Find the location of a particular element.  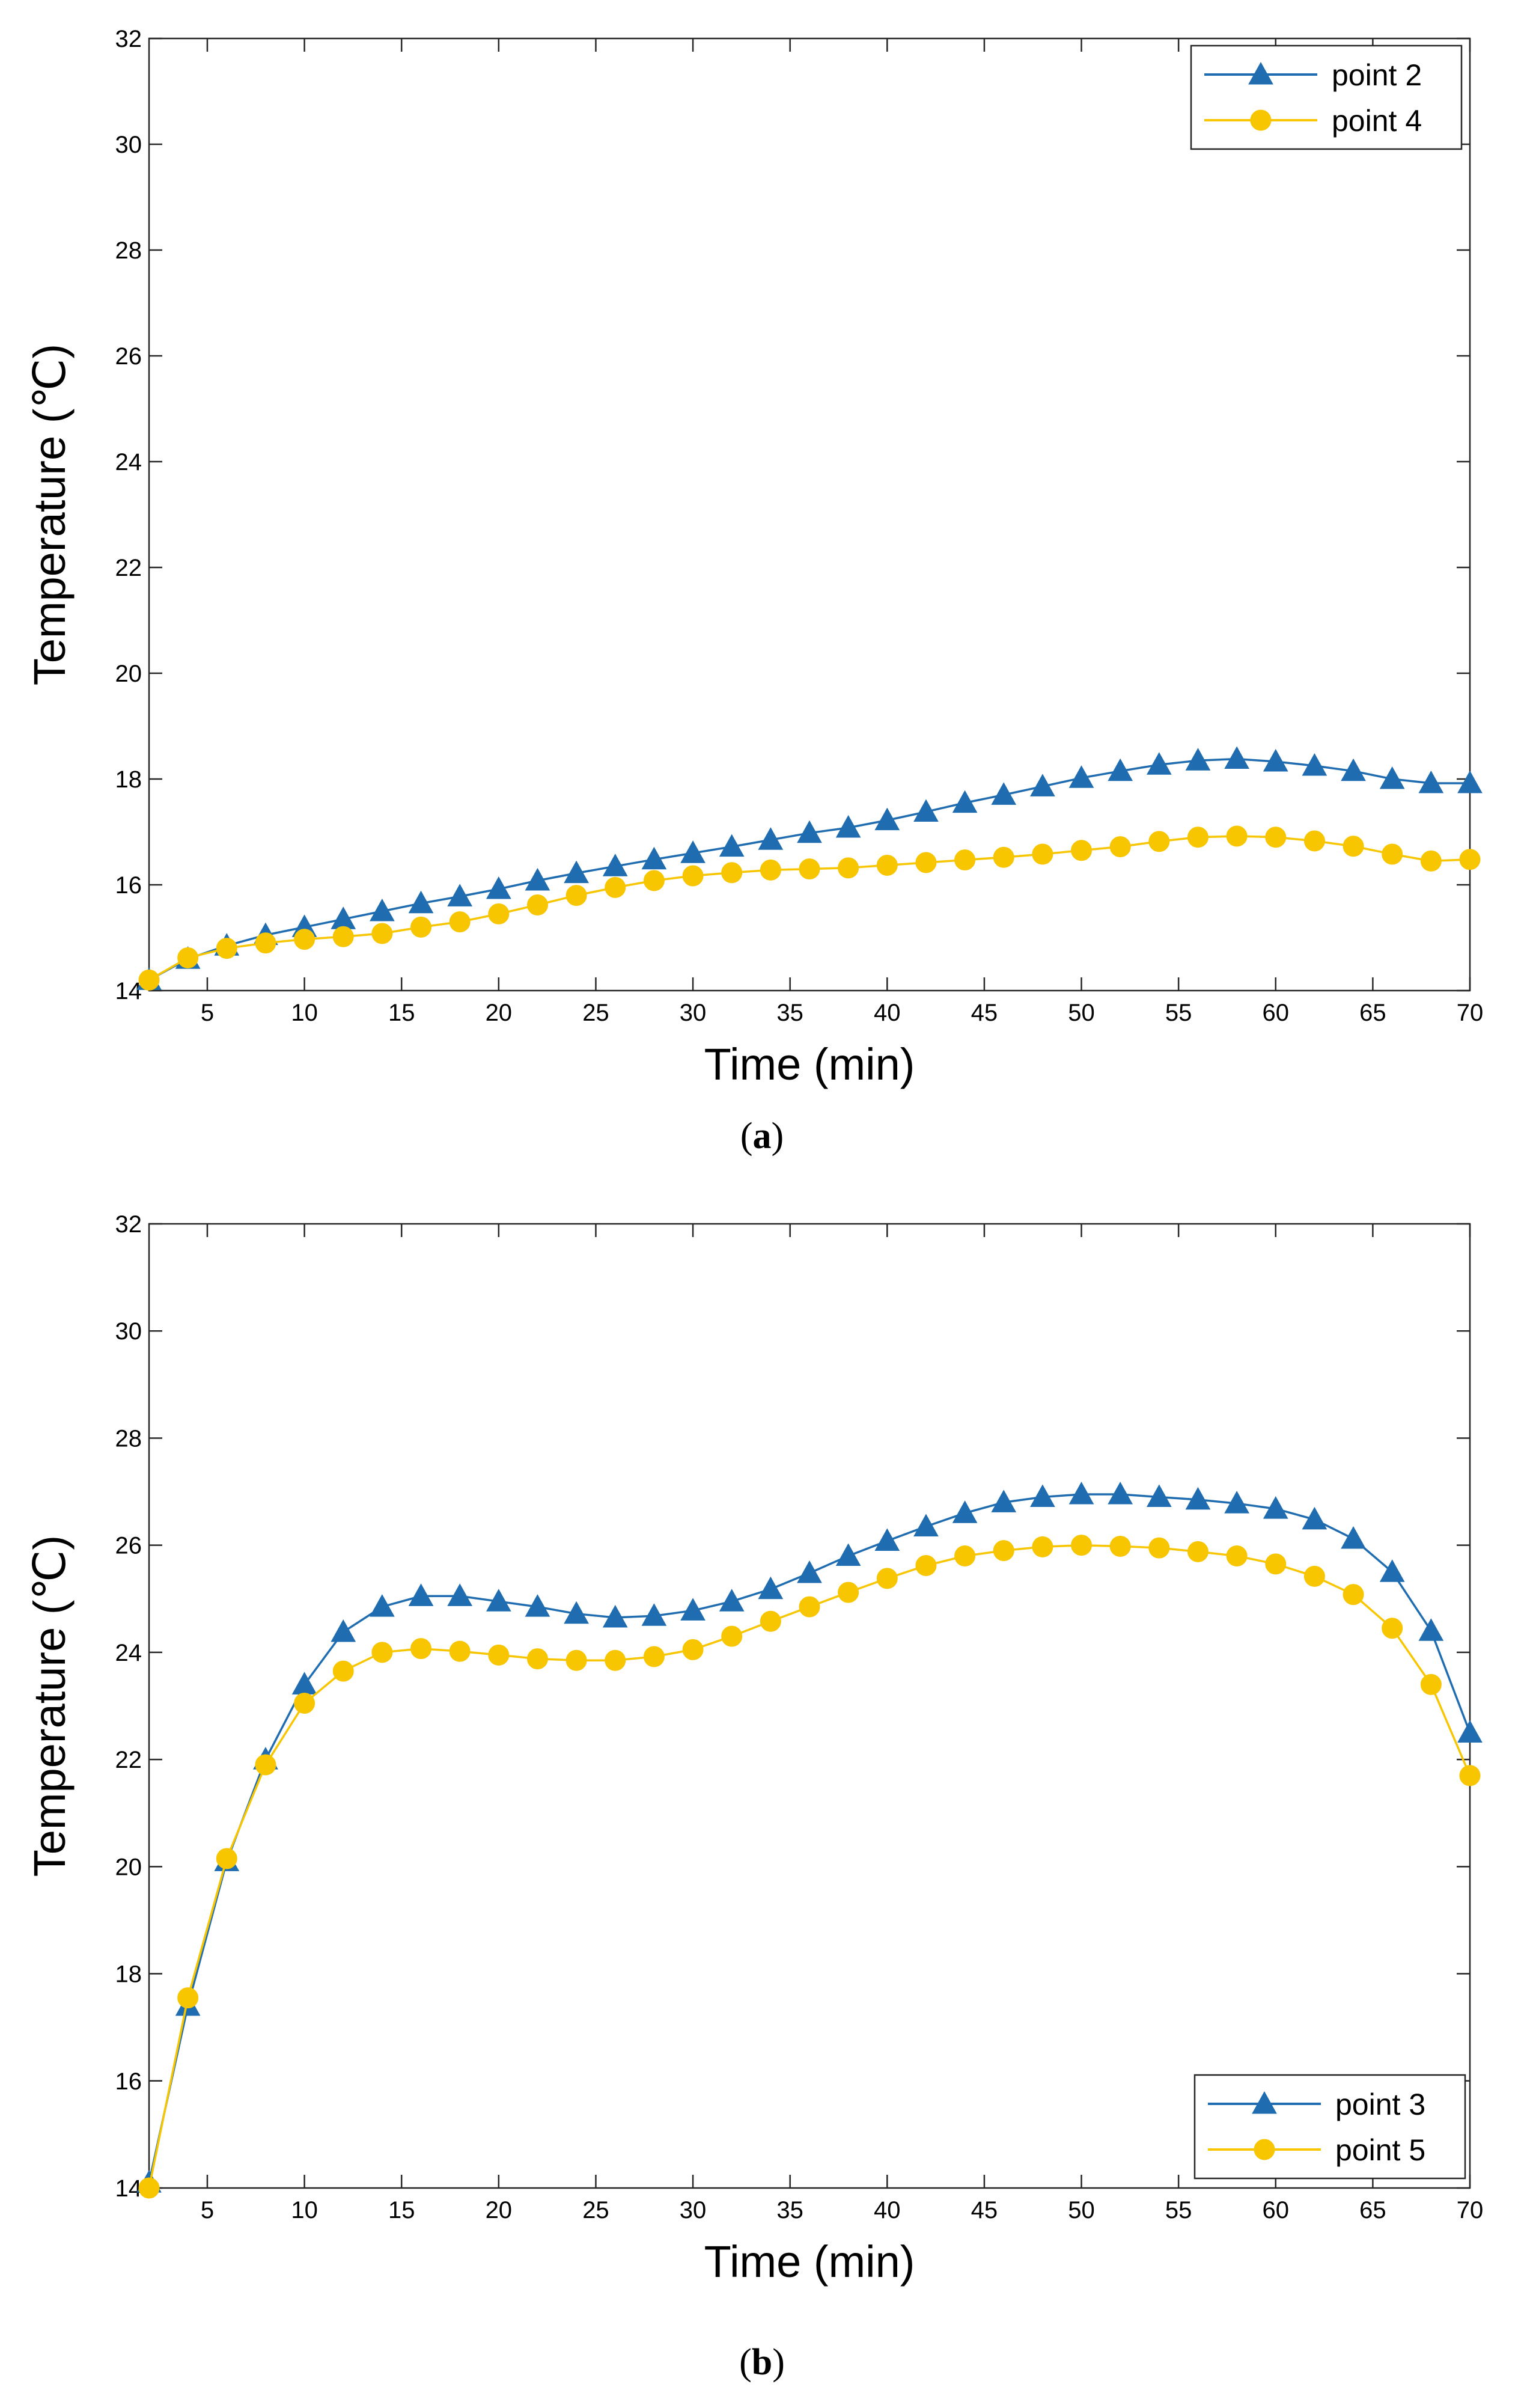

y-tick-label: 26 is located at coordinates (129, 357).